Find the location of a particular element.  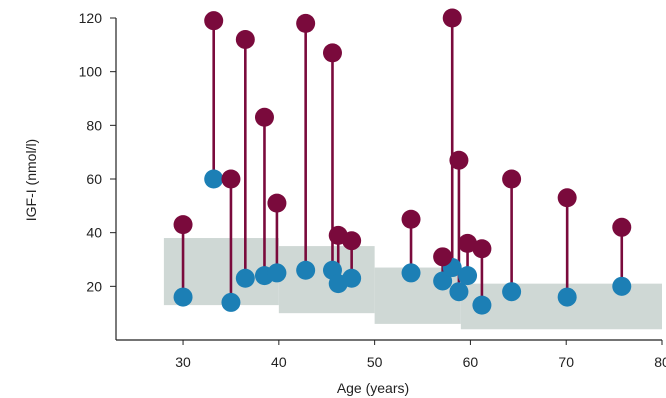

y-tick-label-100: 100 is located at coordinates (91, 72).